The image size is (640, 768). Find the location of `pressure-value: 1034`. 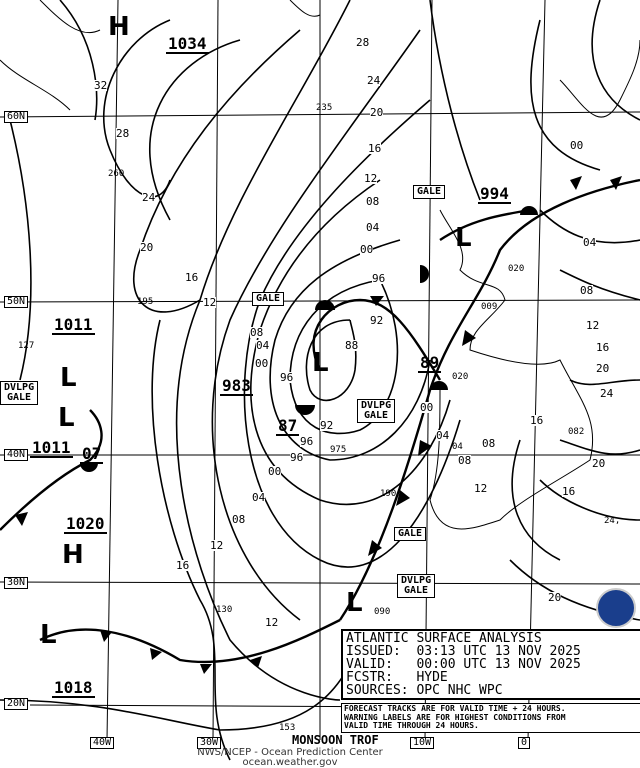

pressure-value: 1034 is located at coordinates (187, 44).